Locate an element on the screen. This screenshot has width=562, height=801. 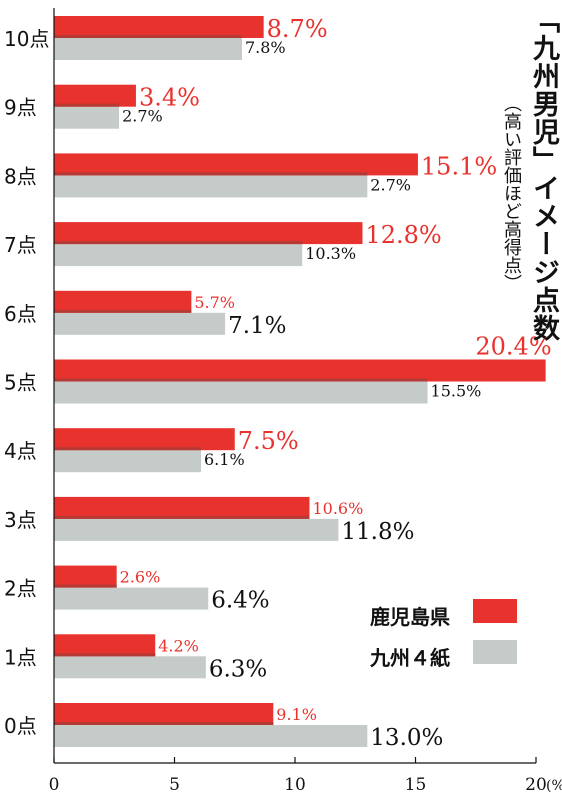
category-label: 9点 is located at coordinates (20, 108).